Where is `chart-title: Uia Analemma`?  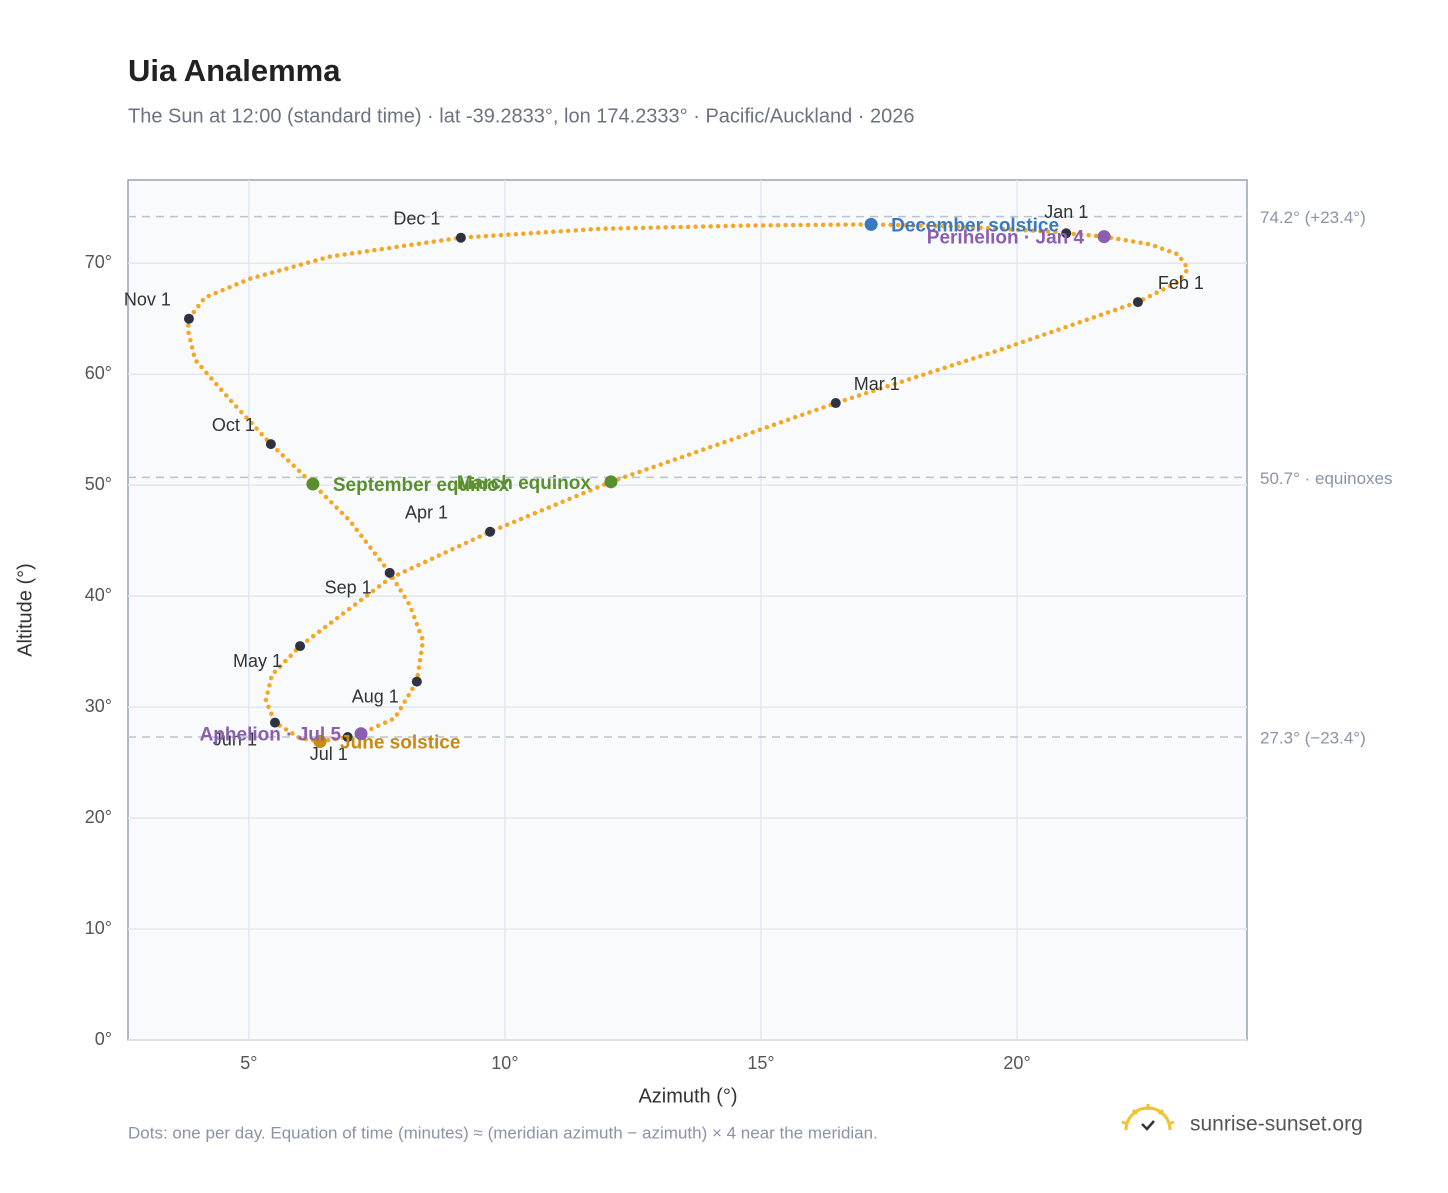
chart-title: Uia Analemma is located at coordinates (234, 70).